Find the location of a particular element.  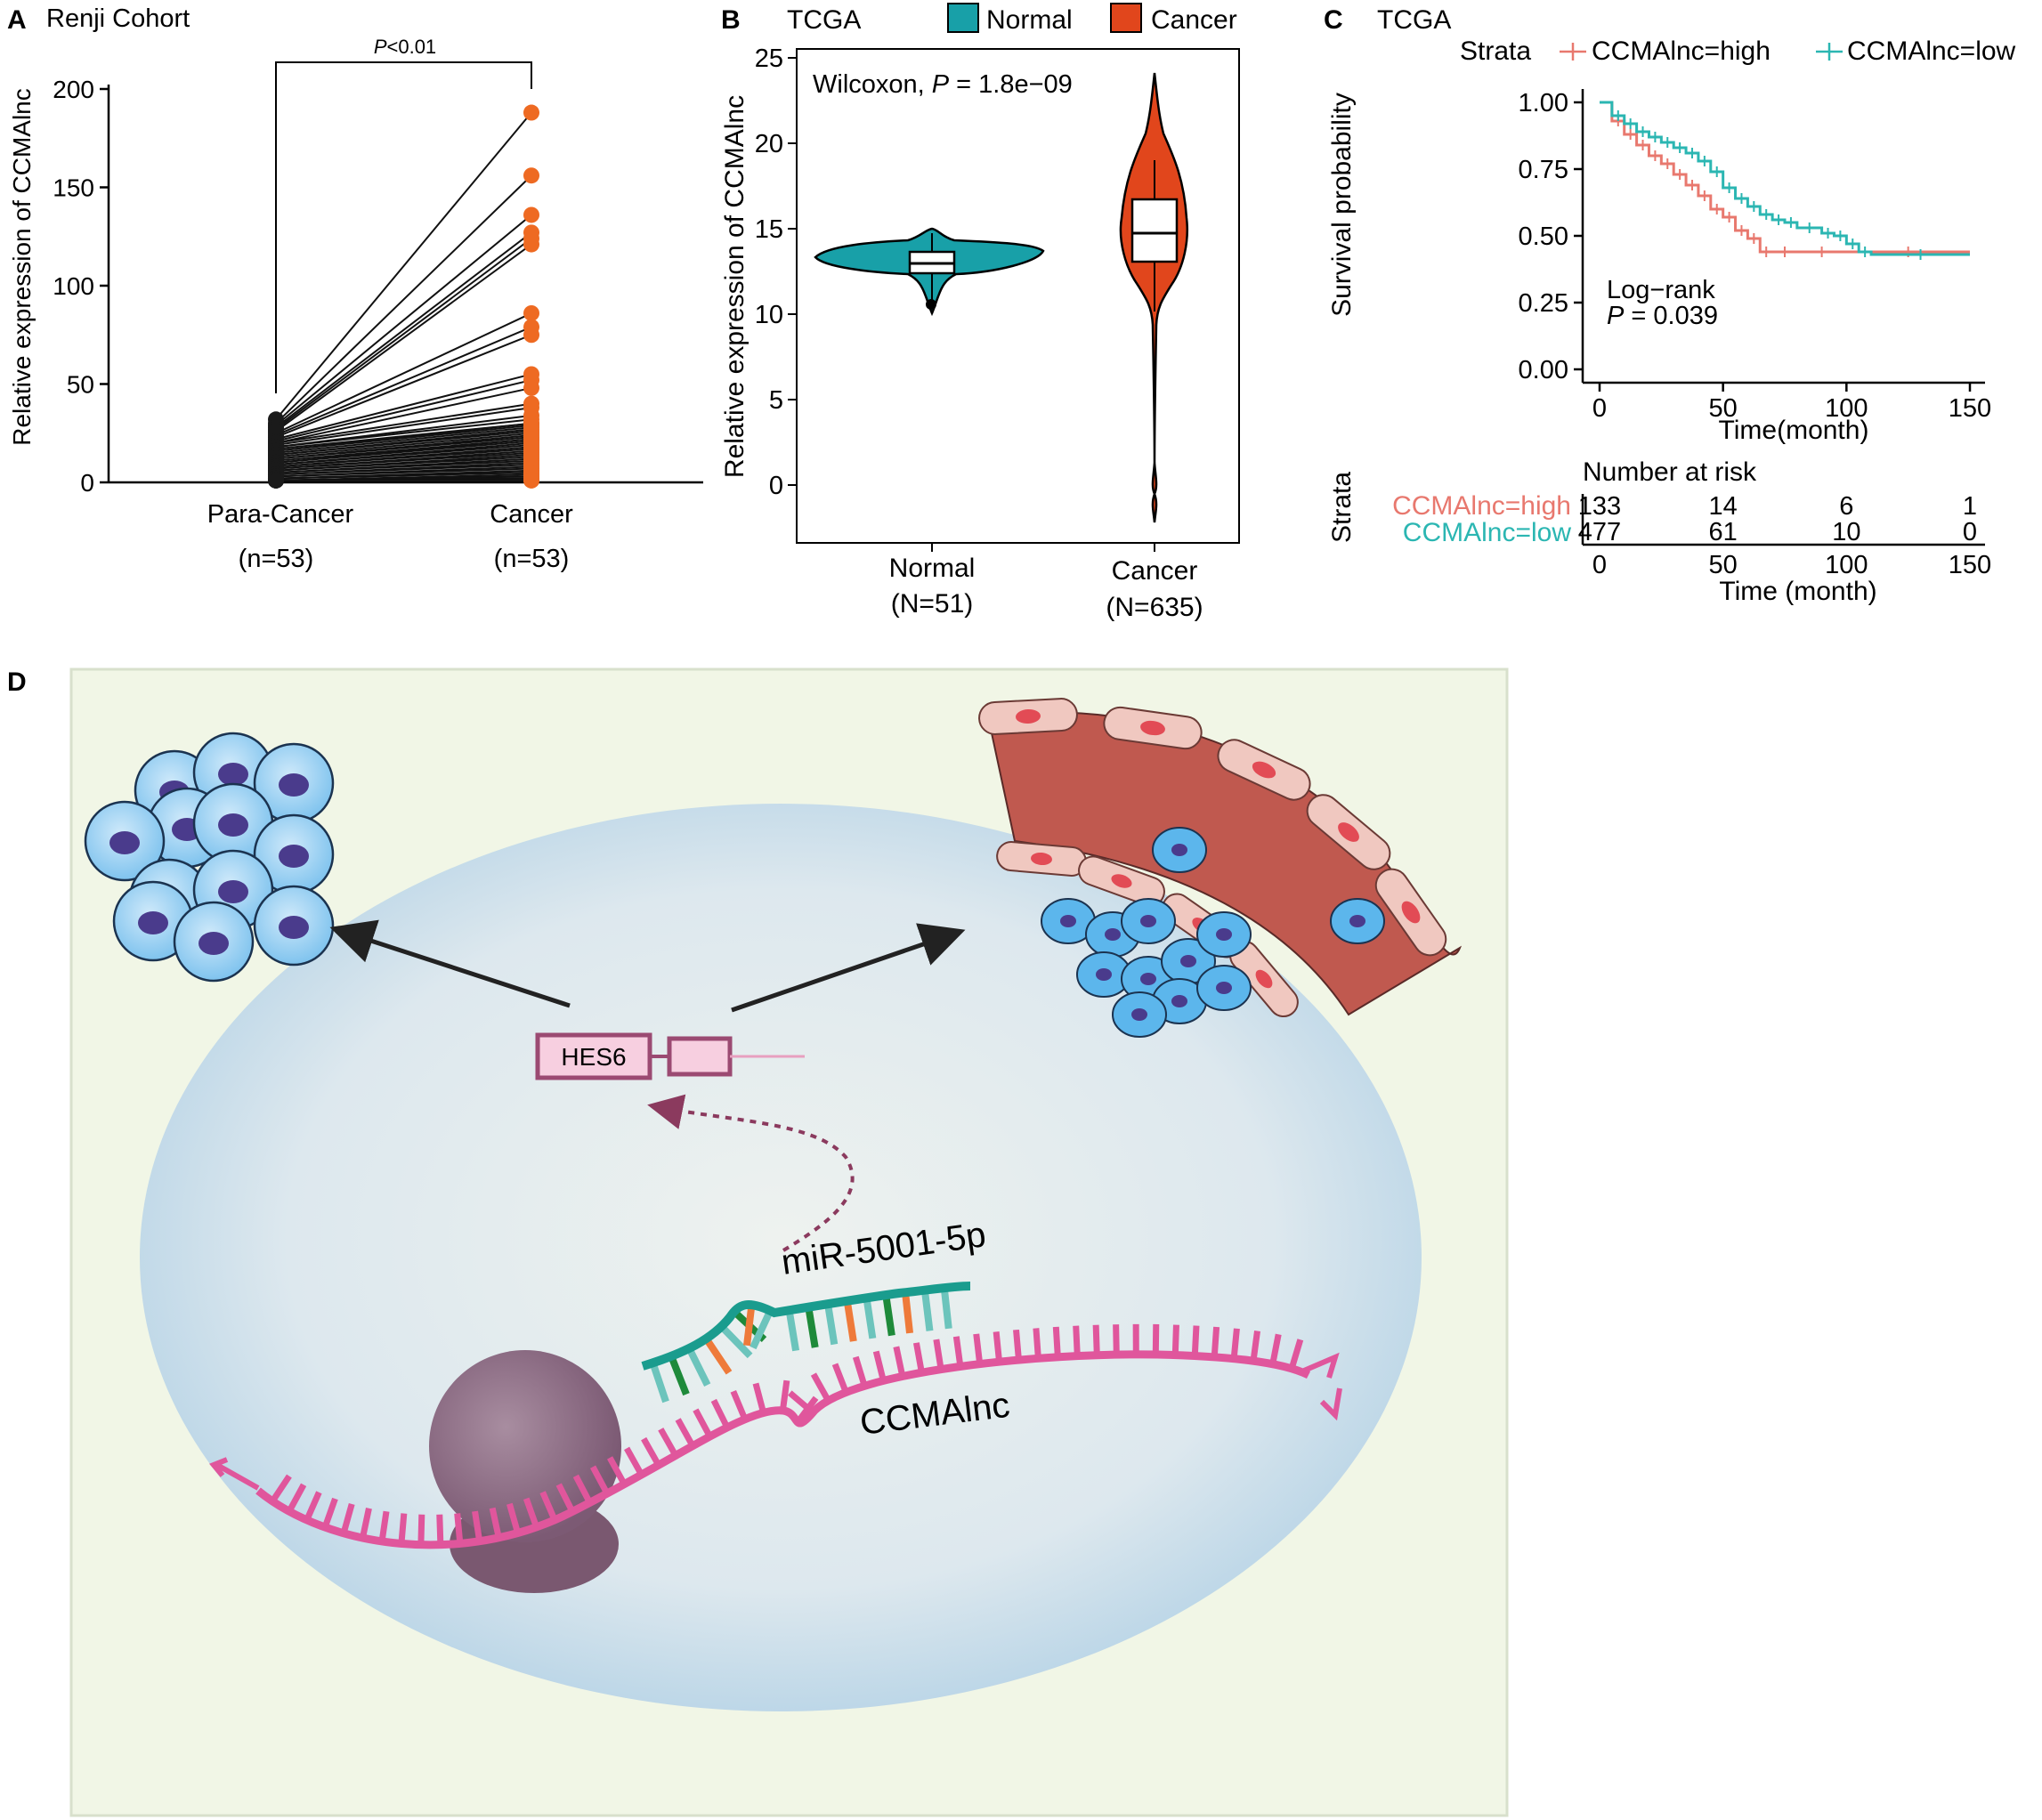

panel-a-title: Renji Cohort is located at coordinates (118, 18).